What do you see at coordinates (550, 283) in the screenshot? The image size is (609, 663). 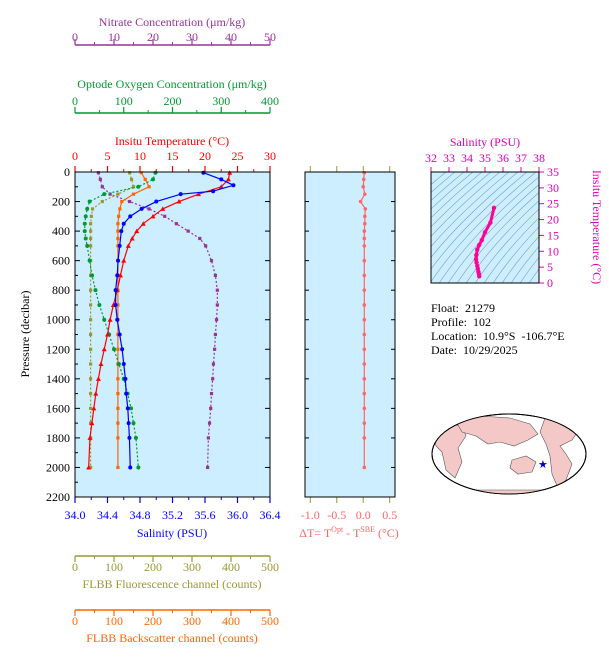 I see `ts-temperature-tick-label: 0` at bounding box center [550, 283].